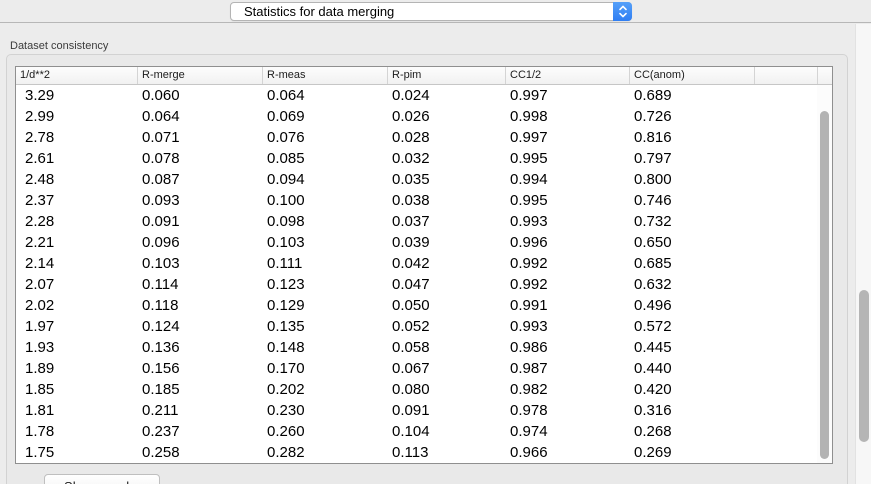 The width and height of the screenshot is (871, 484). I want to click on table-cell: 0.076, so click(286, 137).